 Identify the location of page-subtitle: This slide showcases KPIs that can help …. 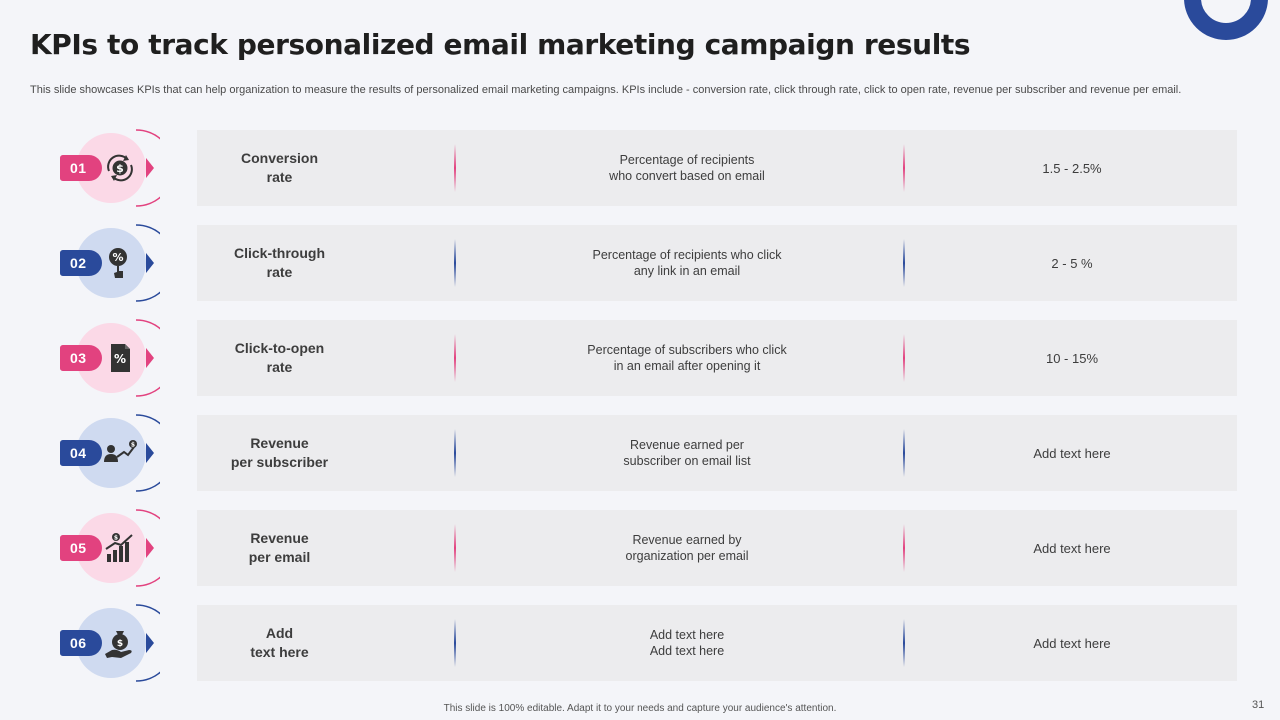
(606, 90).